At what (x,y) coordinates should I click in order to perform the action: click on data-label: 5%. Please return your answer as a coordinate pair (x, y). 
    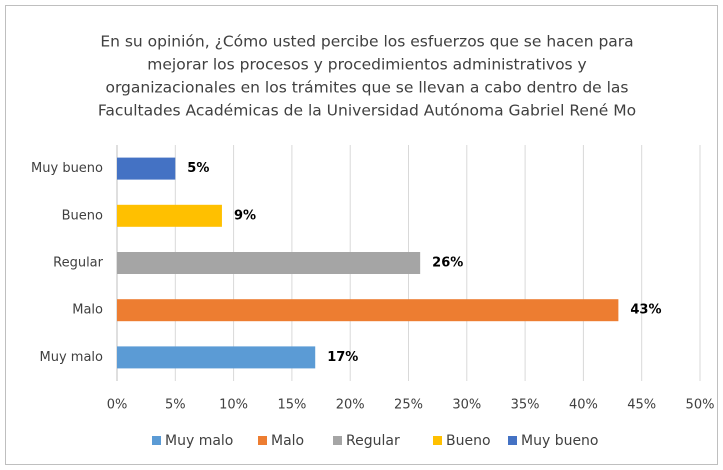
    Looking at the image, I should click on (198, 168).